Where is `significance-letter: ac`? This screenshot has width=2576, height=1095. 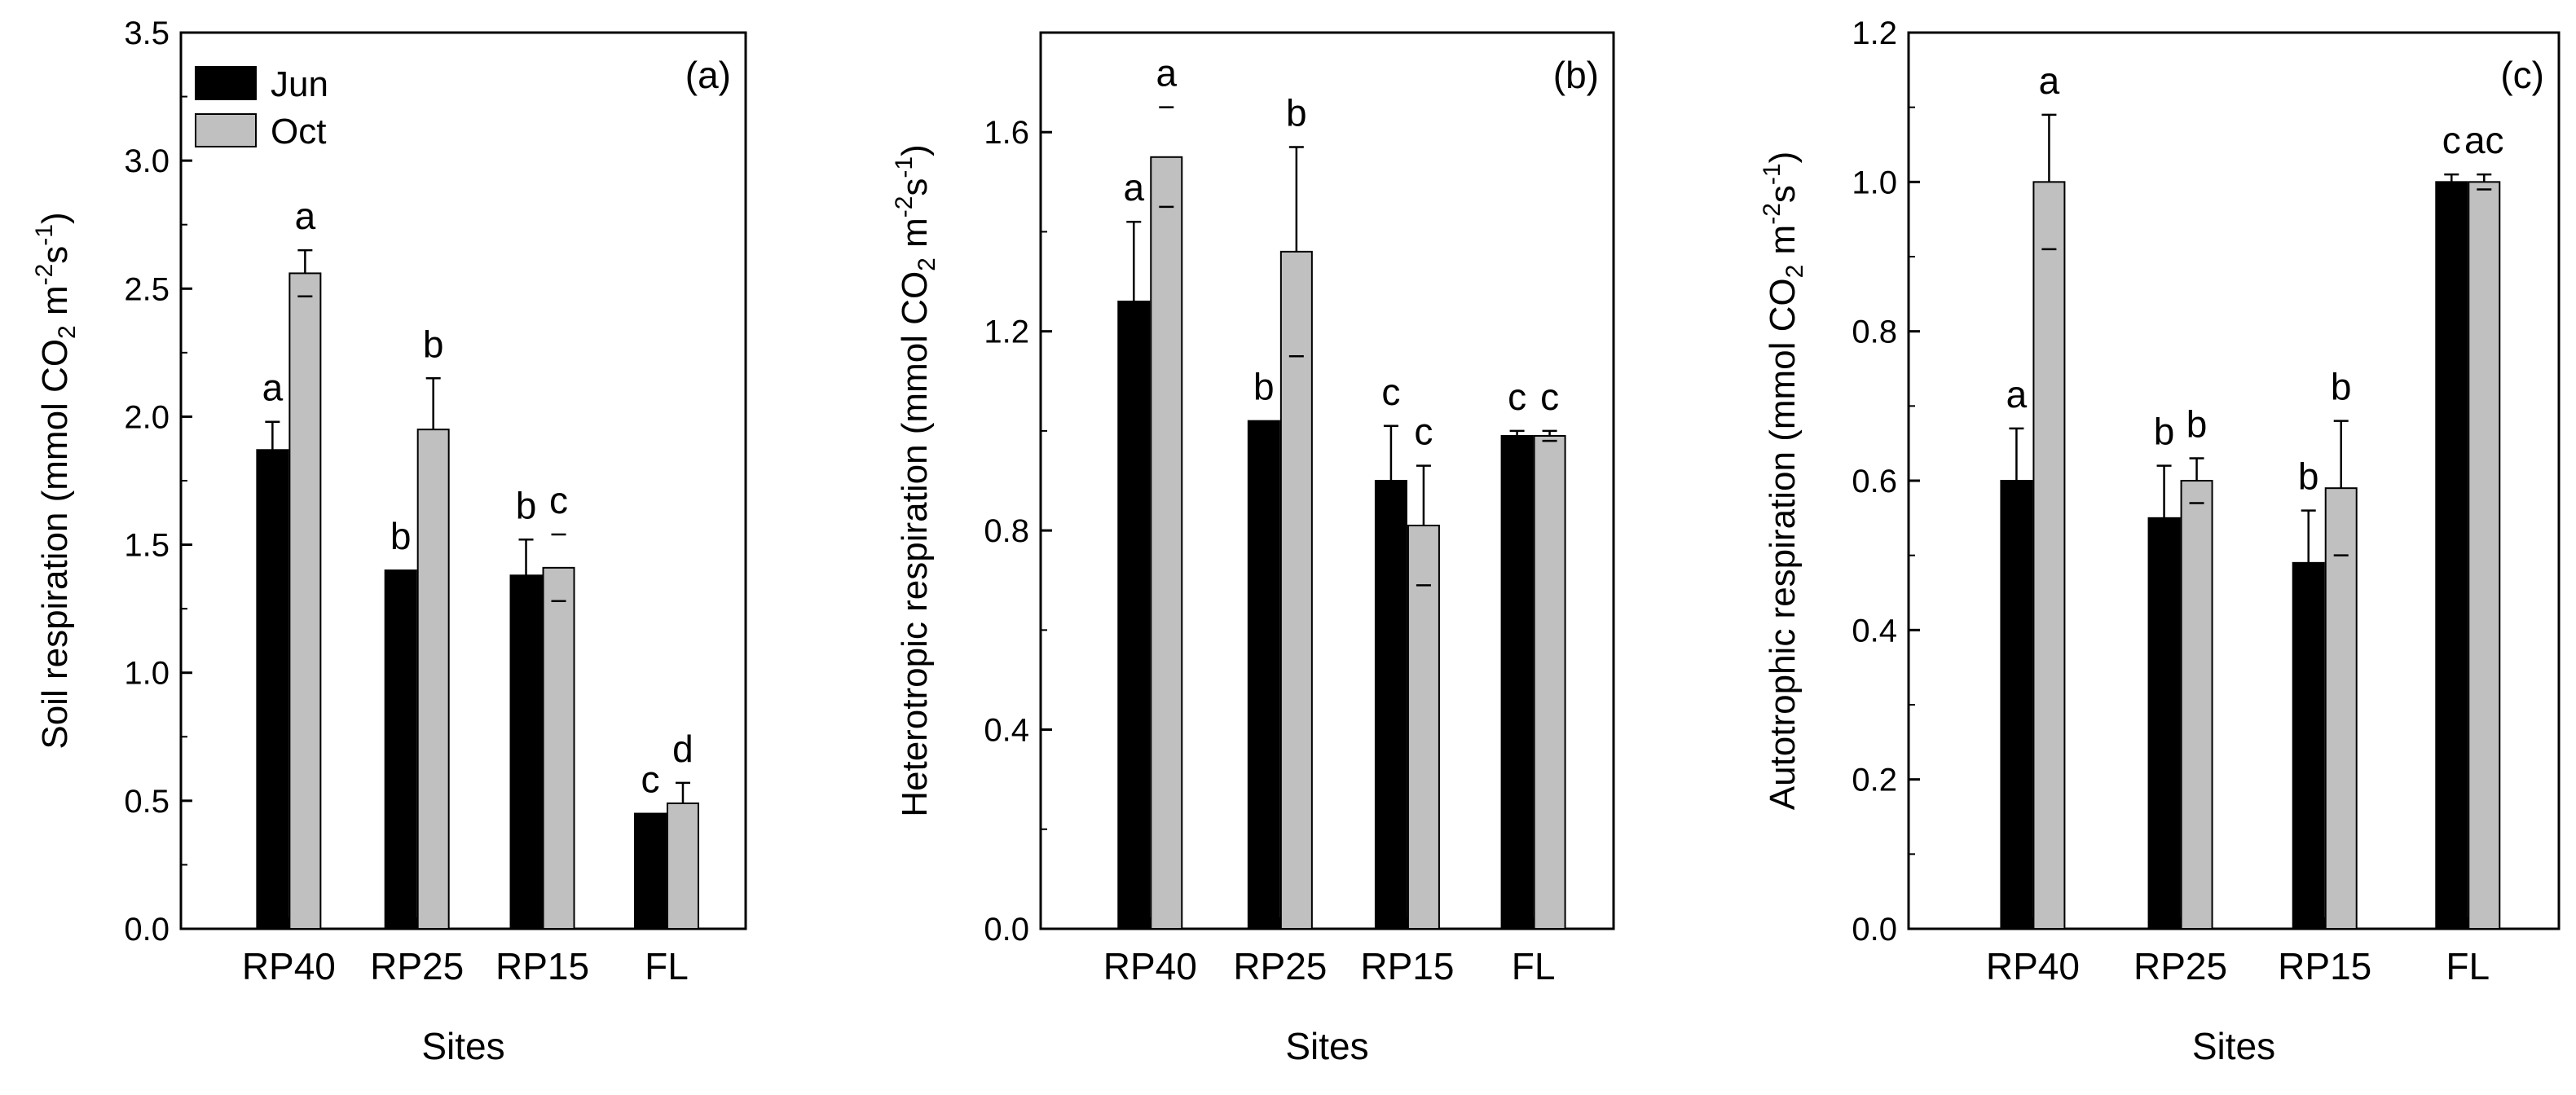 significance-letter: ac is located at coordinates (2484, 140).